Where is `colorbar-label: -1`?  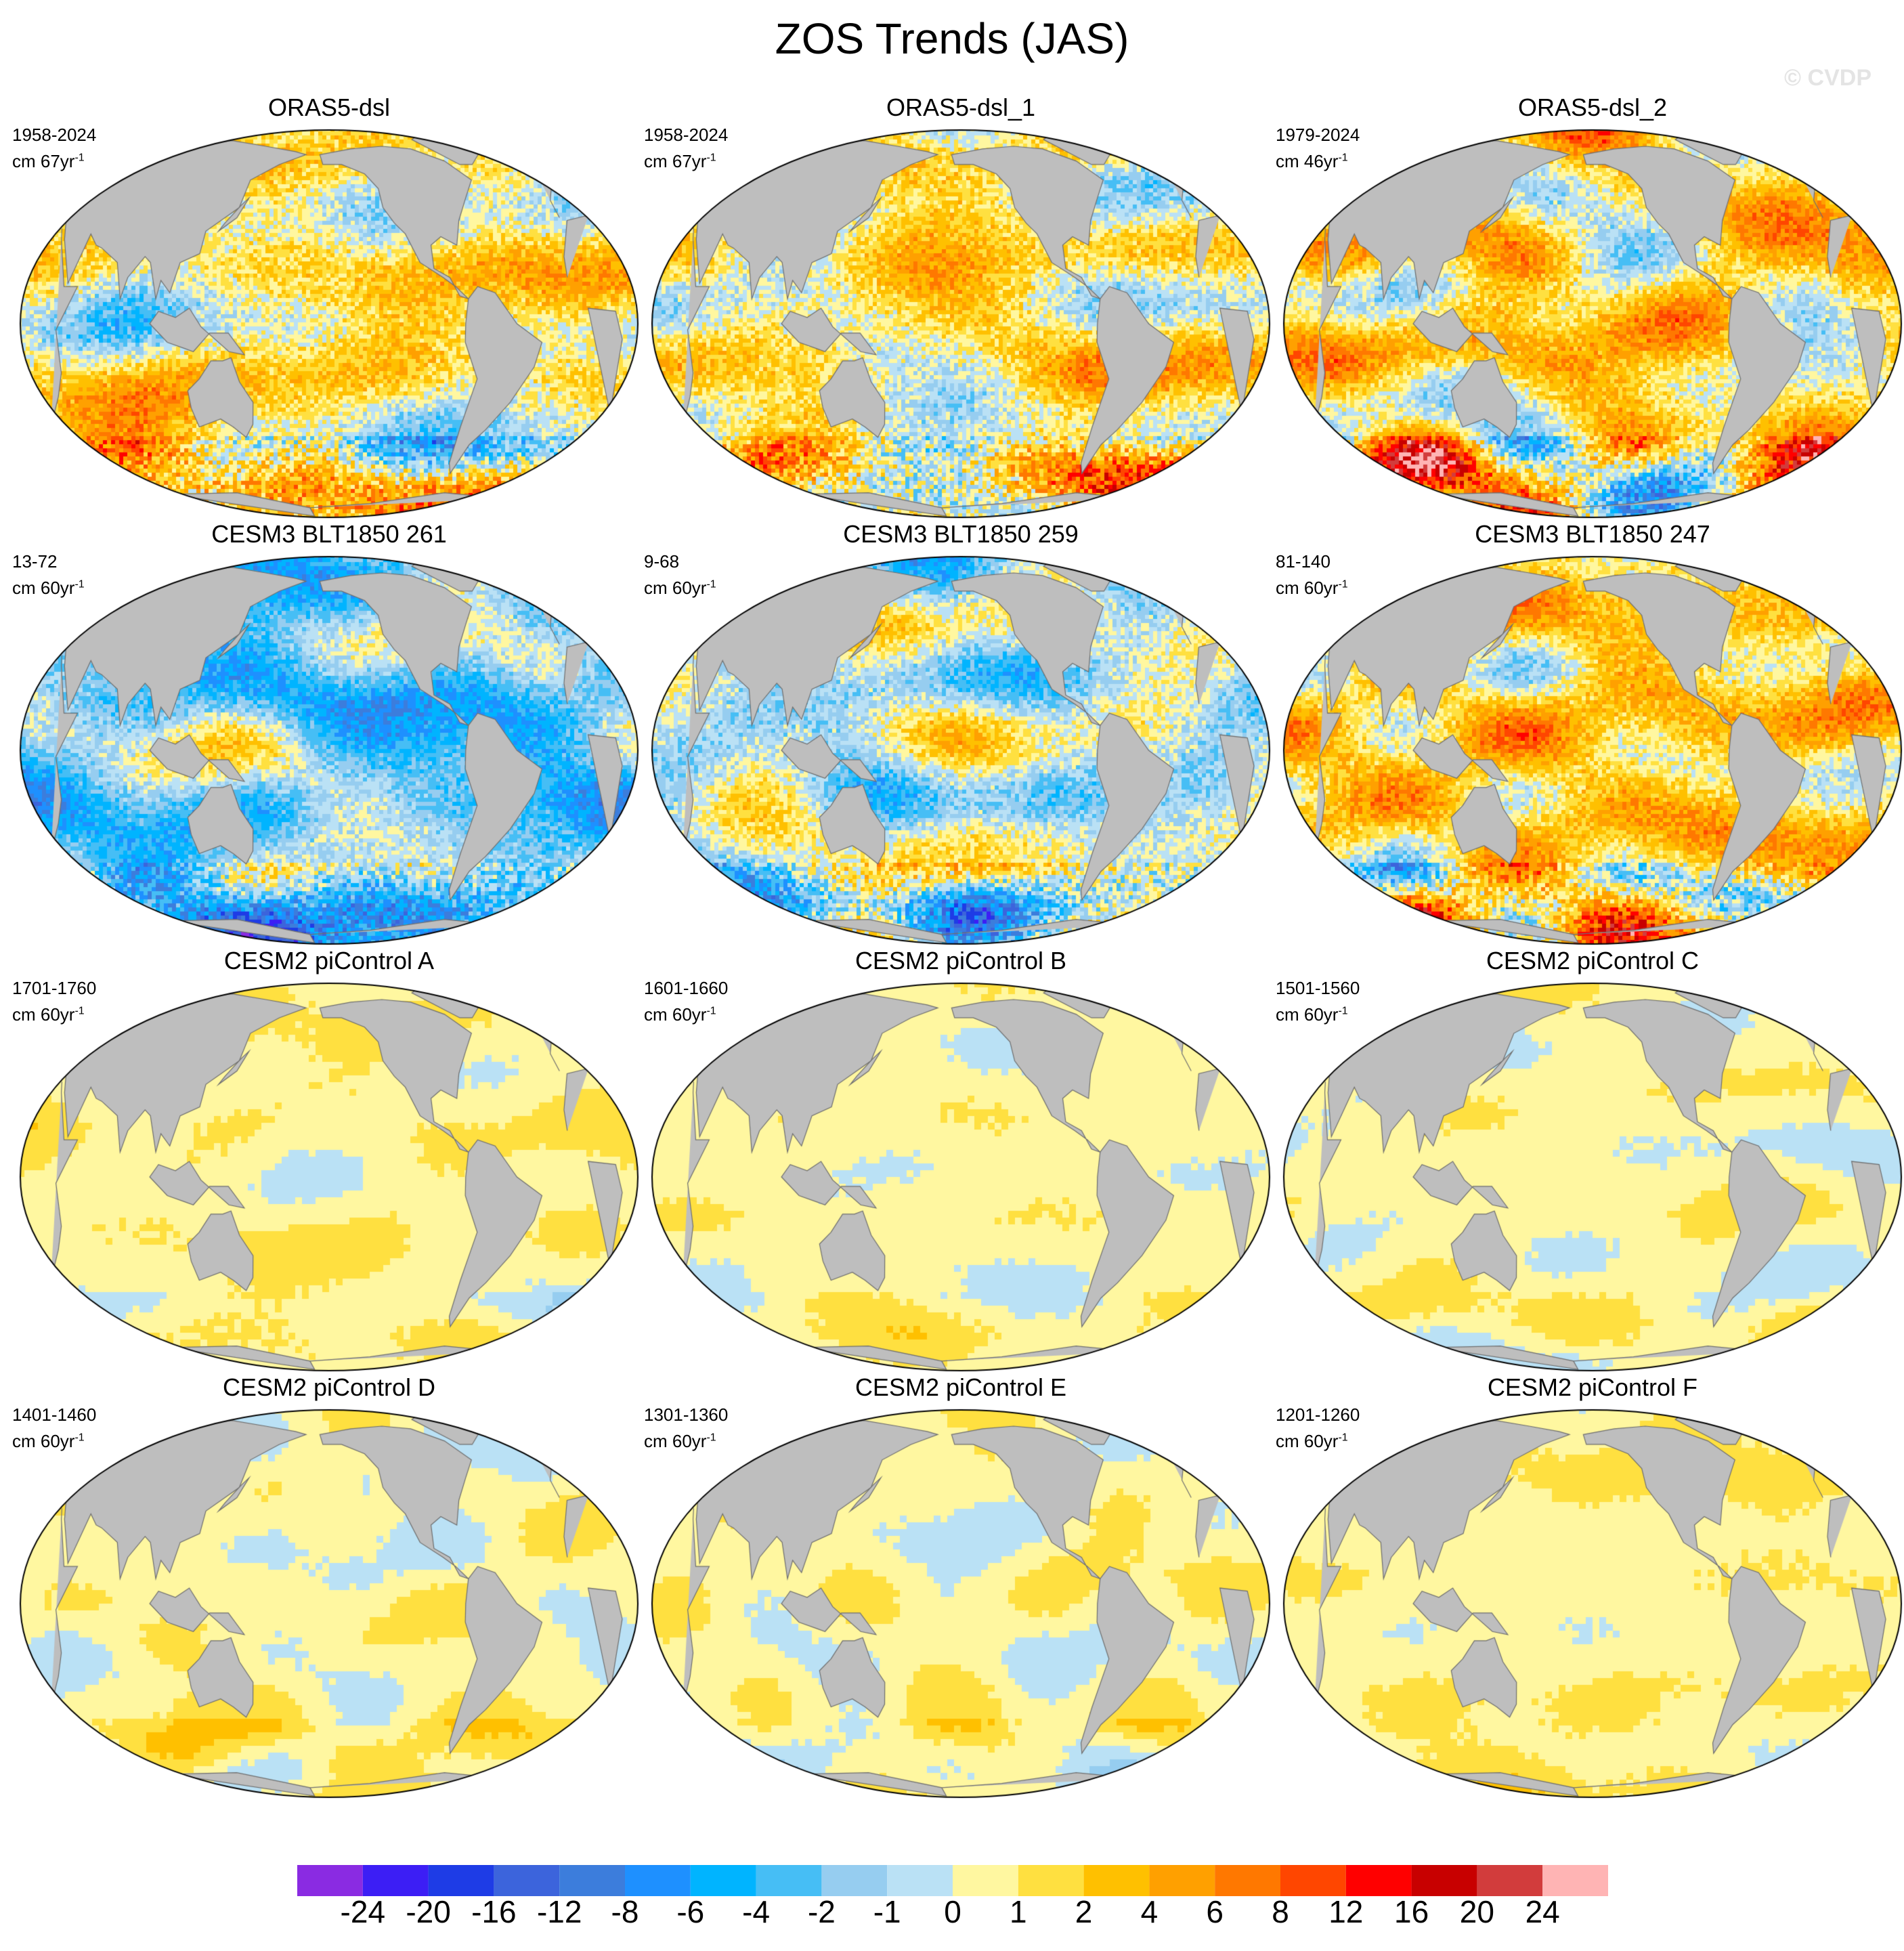 colorbar-label: -1 is located at coordinates (887, 1911).